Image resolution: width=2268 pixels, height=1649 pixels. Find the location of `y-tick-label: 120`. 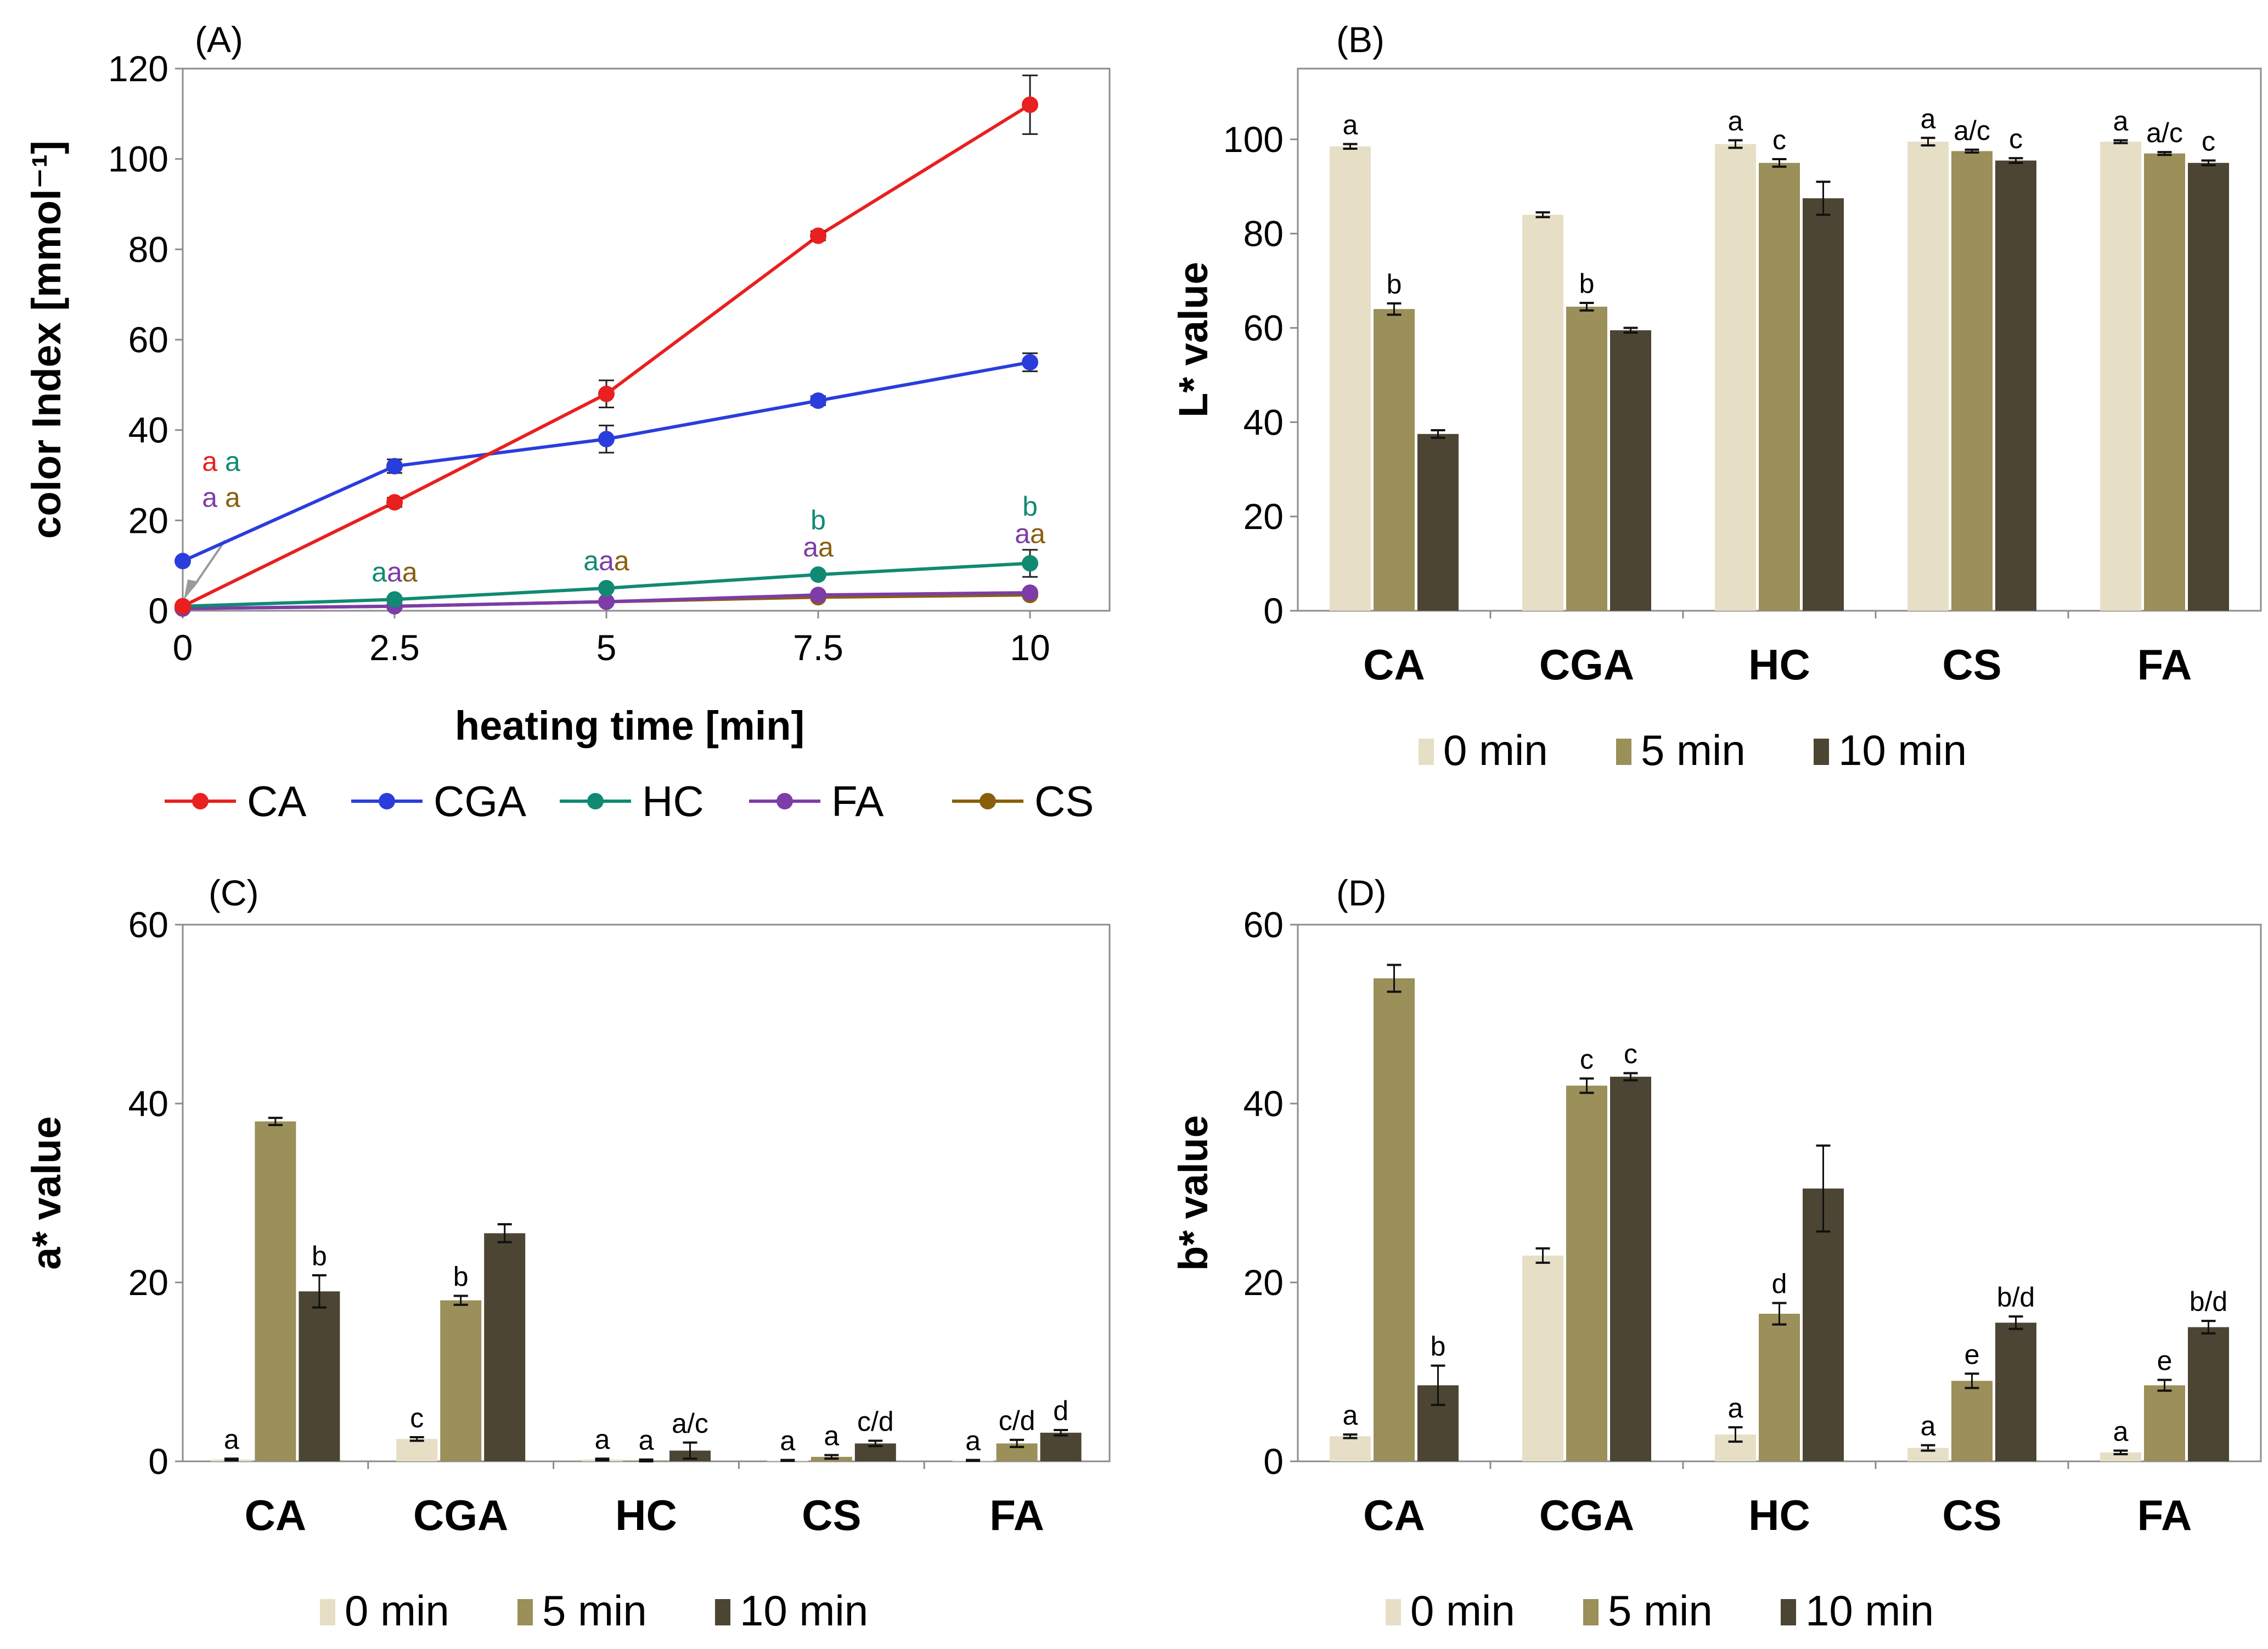

y-tick-label: 120 is located at coordinates (138, 68).